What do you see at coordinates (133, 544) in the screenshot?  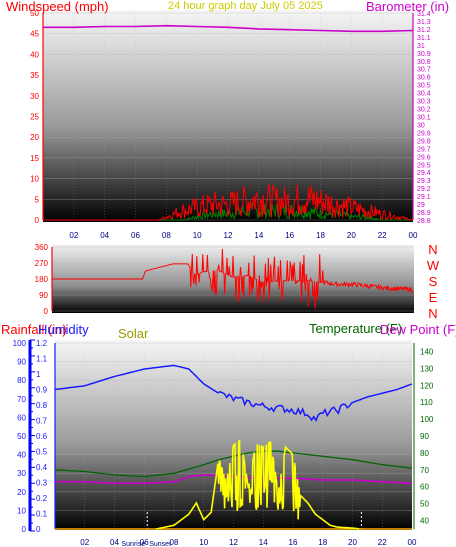 I see `sunrise-label: Sunrise` at bounding box center [133, 544].